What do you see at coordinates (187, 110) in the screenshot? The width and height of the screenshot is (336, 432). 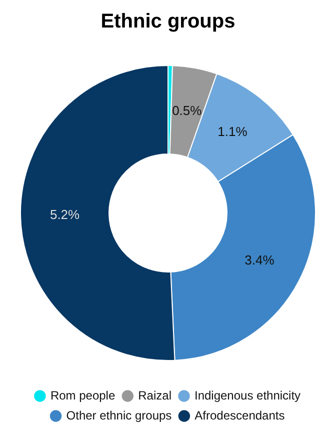 I see `data-label: 0.5%` at bounding box center [187, 110].